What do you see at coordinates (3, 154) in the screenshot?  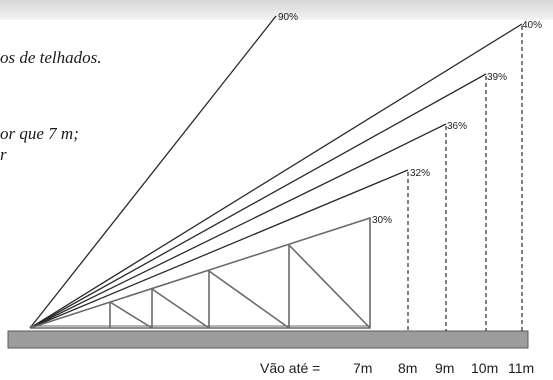 I see `caption-line-3: r` at bounding box center [3, 154].